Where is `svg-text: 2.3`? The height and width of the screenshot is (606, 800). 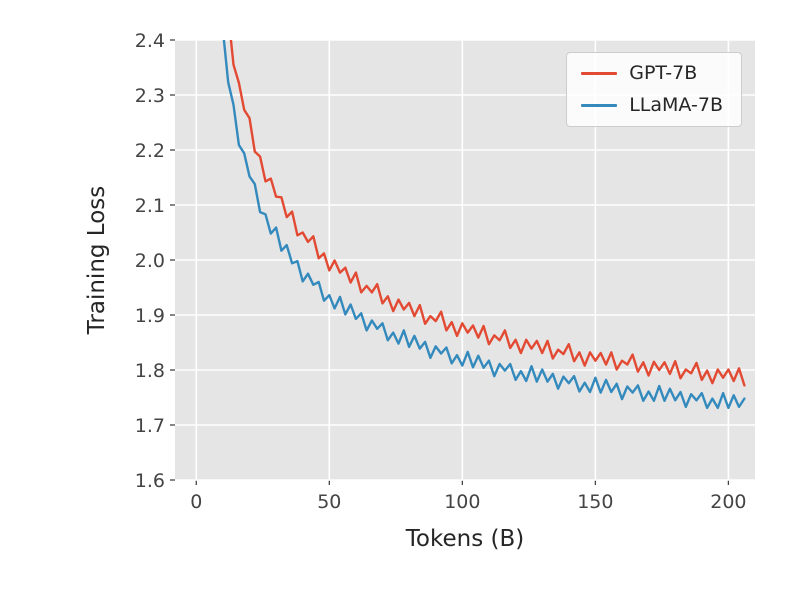 svg-text: 2.3 is located at coordinates (150, 96).